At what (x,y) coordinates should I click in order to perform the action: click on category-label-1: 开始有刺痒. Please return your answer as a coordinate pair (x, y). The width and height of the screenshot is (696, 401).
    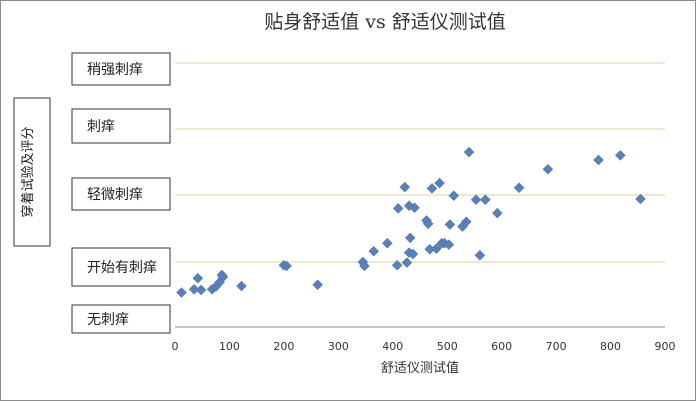
    Looking at the image, I should click on (122, 268).